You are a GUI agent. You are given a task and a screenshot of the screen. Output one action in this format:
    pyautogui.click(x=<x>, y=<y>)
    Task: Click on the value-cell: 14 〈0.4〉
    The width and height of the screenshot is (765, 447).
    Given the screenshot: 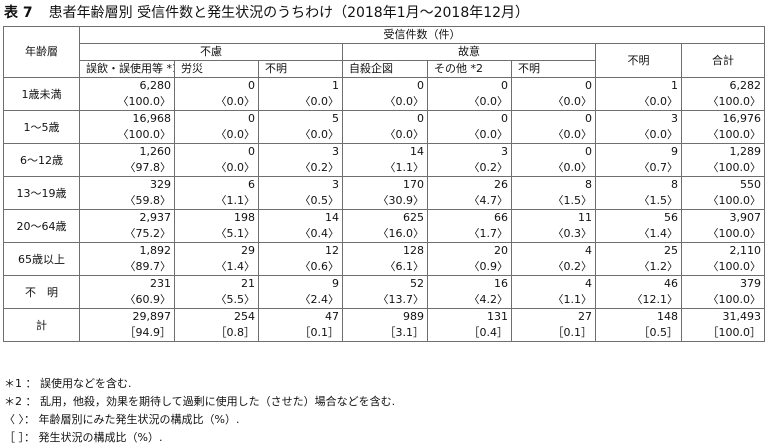 What is the action you would take?
    pyautogui.click(x=300, y=226)
    